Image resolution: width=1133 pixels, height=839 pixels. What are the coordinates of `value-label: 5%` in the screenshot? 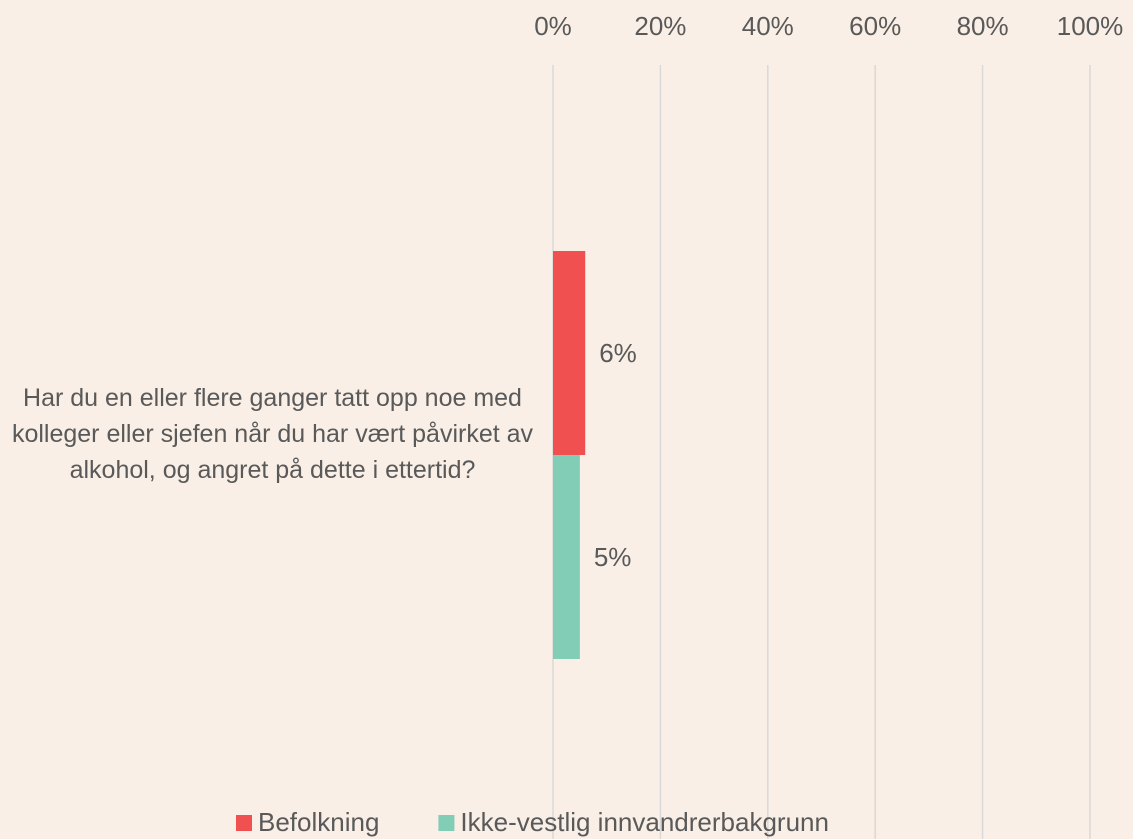 It's located at (613, 557).